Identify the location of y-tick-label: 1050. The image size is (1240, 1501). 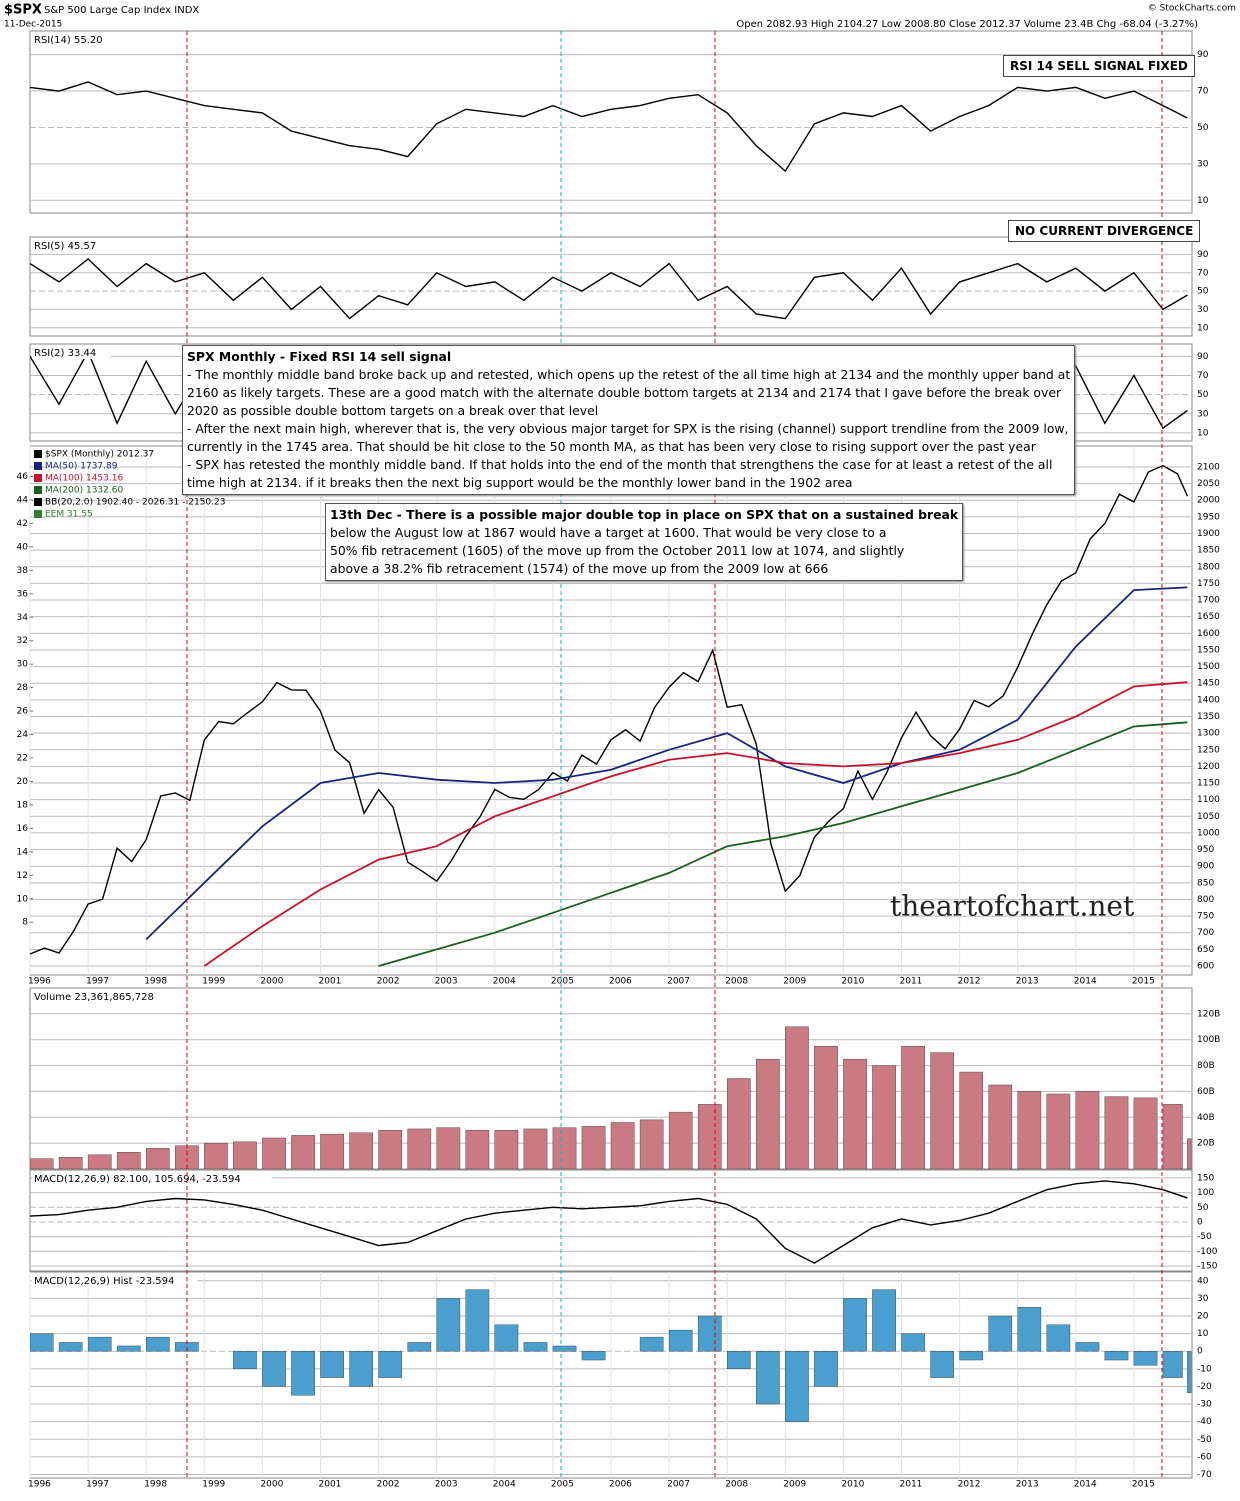
(1208, 817).